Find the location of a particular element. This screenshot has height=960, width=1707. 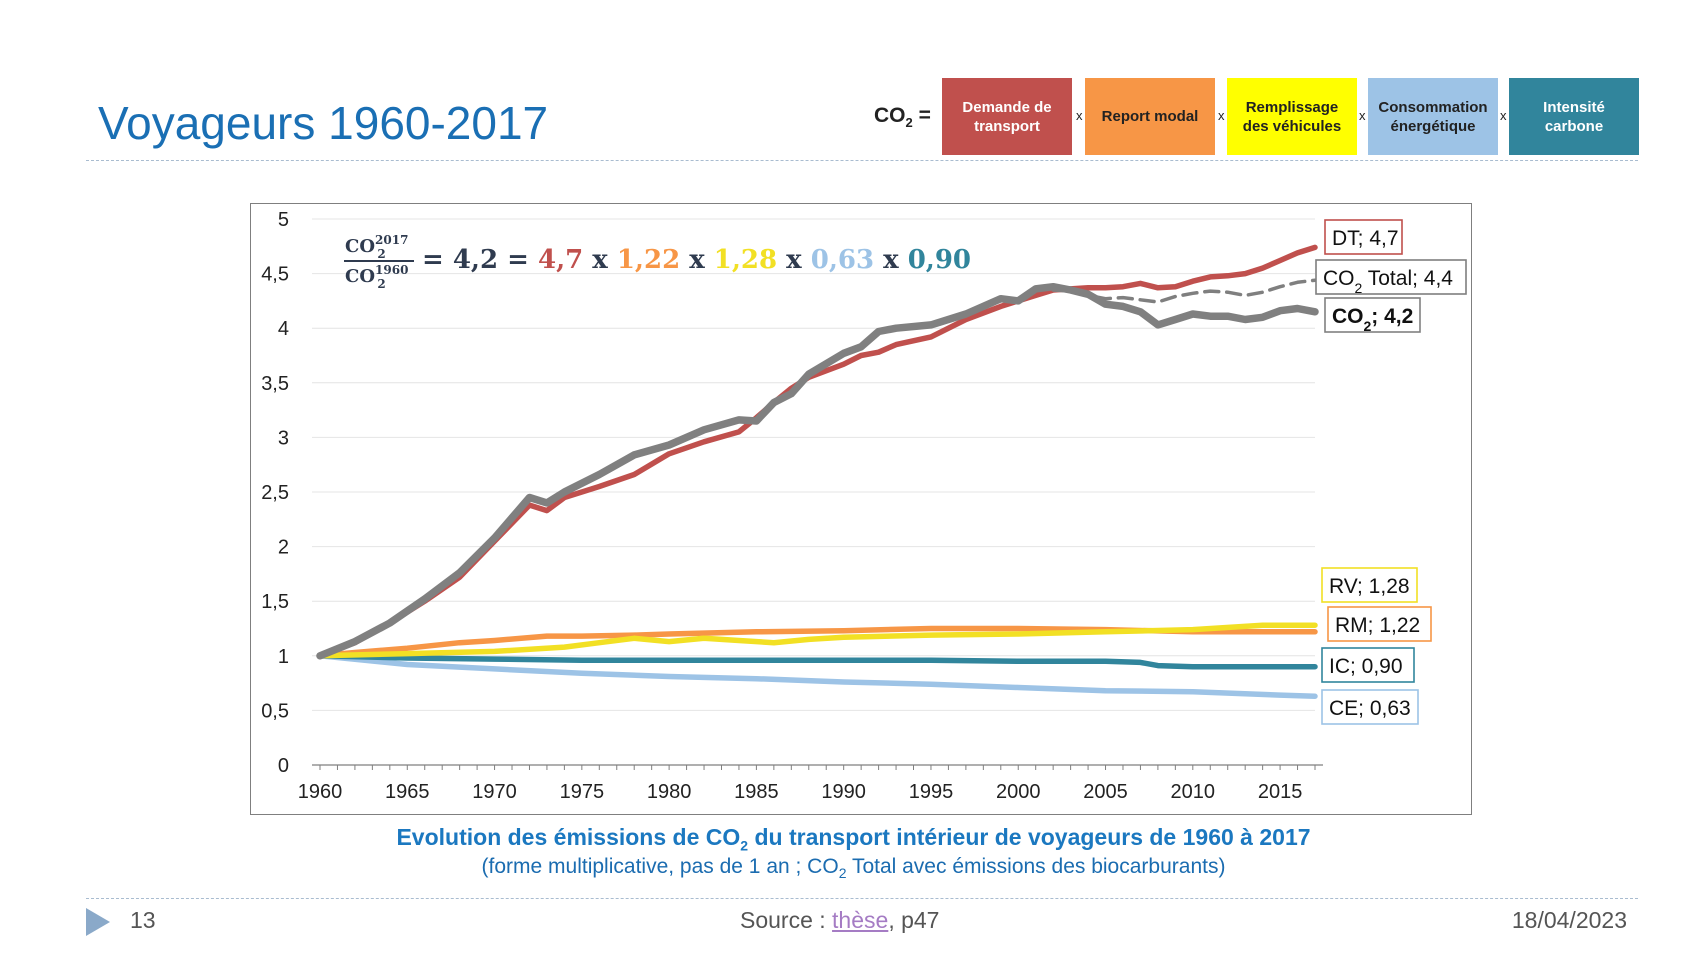

header-divider is located at coordinates (862, 160).